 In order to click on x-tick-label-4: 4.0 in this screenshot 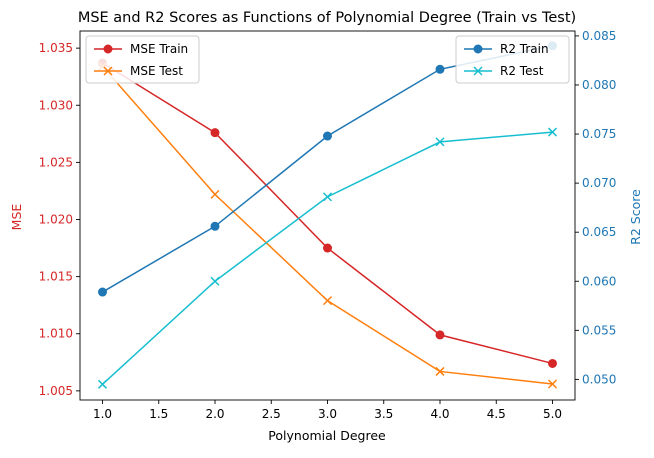, I will do `click(439, 414)`.